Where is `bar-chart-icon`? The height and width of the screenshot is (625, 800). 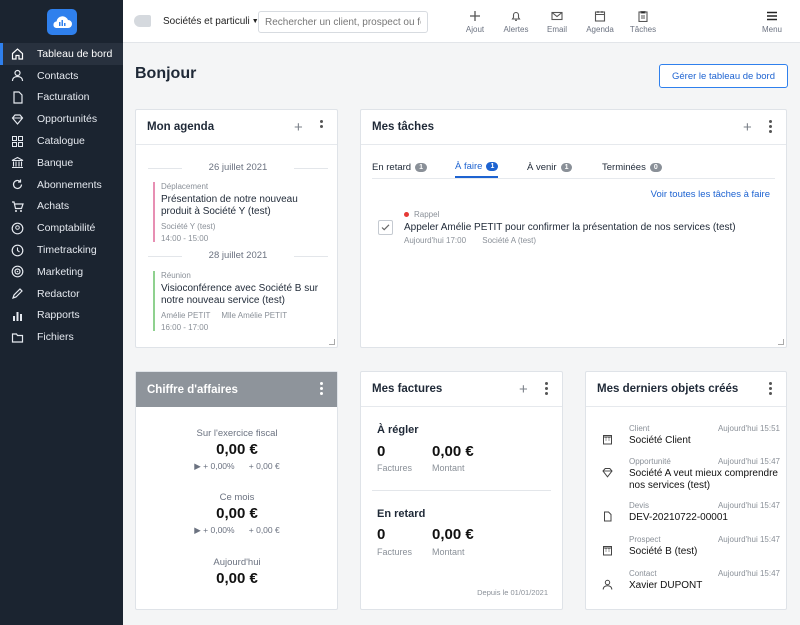
bar-chart-icon is located at coordinates (17, 315).